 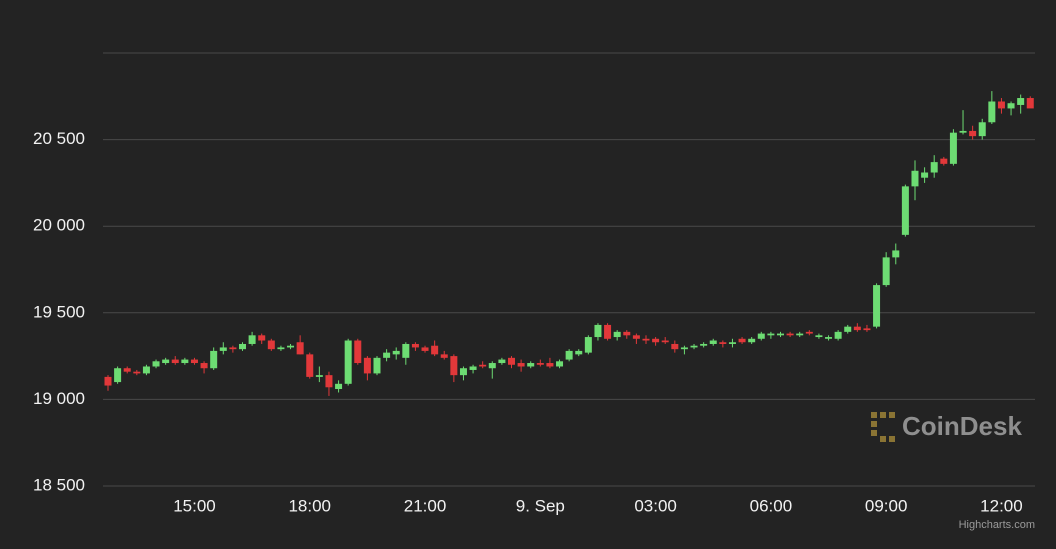 I want to click on x-tick-label: 15:00, so click(x=194, y=505).